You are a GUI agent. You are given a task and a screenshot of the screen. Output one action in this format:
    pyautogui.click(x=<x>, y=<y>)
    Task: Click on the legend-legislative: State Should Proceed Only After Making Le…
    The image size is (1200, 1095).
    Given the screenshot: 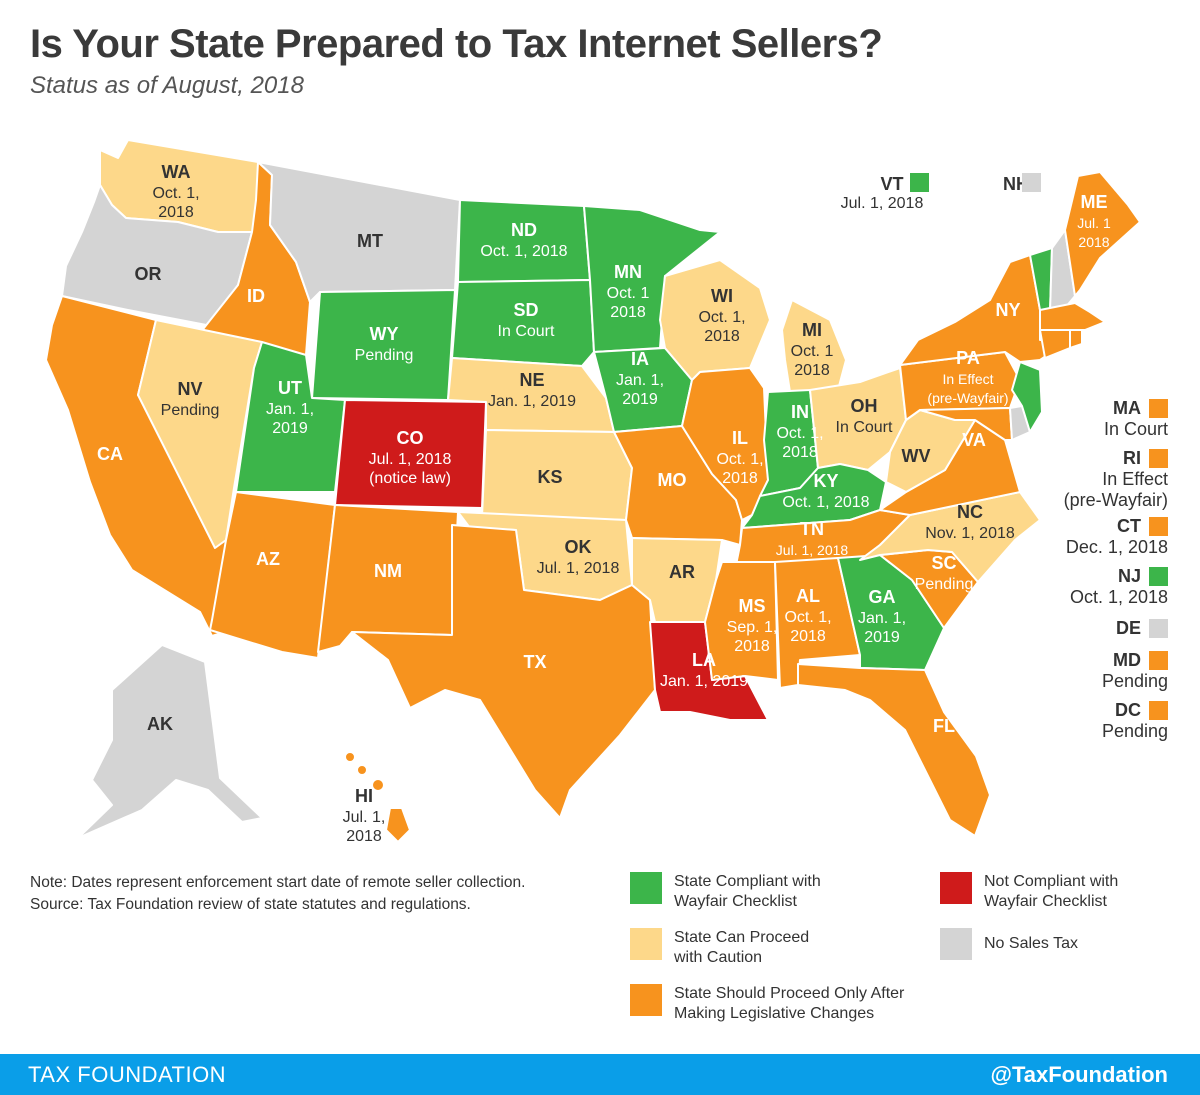 What is the action you would take?
    pyautogui.click(x=767, y=1004)
    